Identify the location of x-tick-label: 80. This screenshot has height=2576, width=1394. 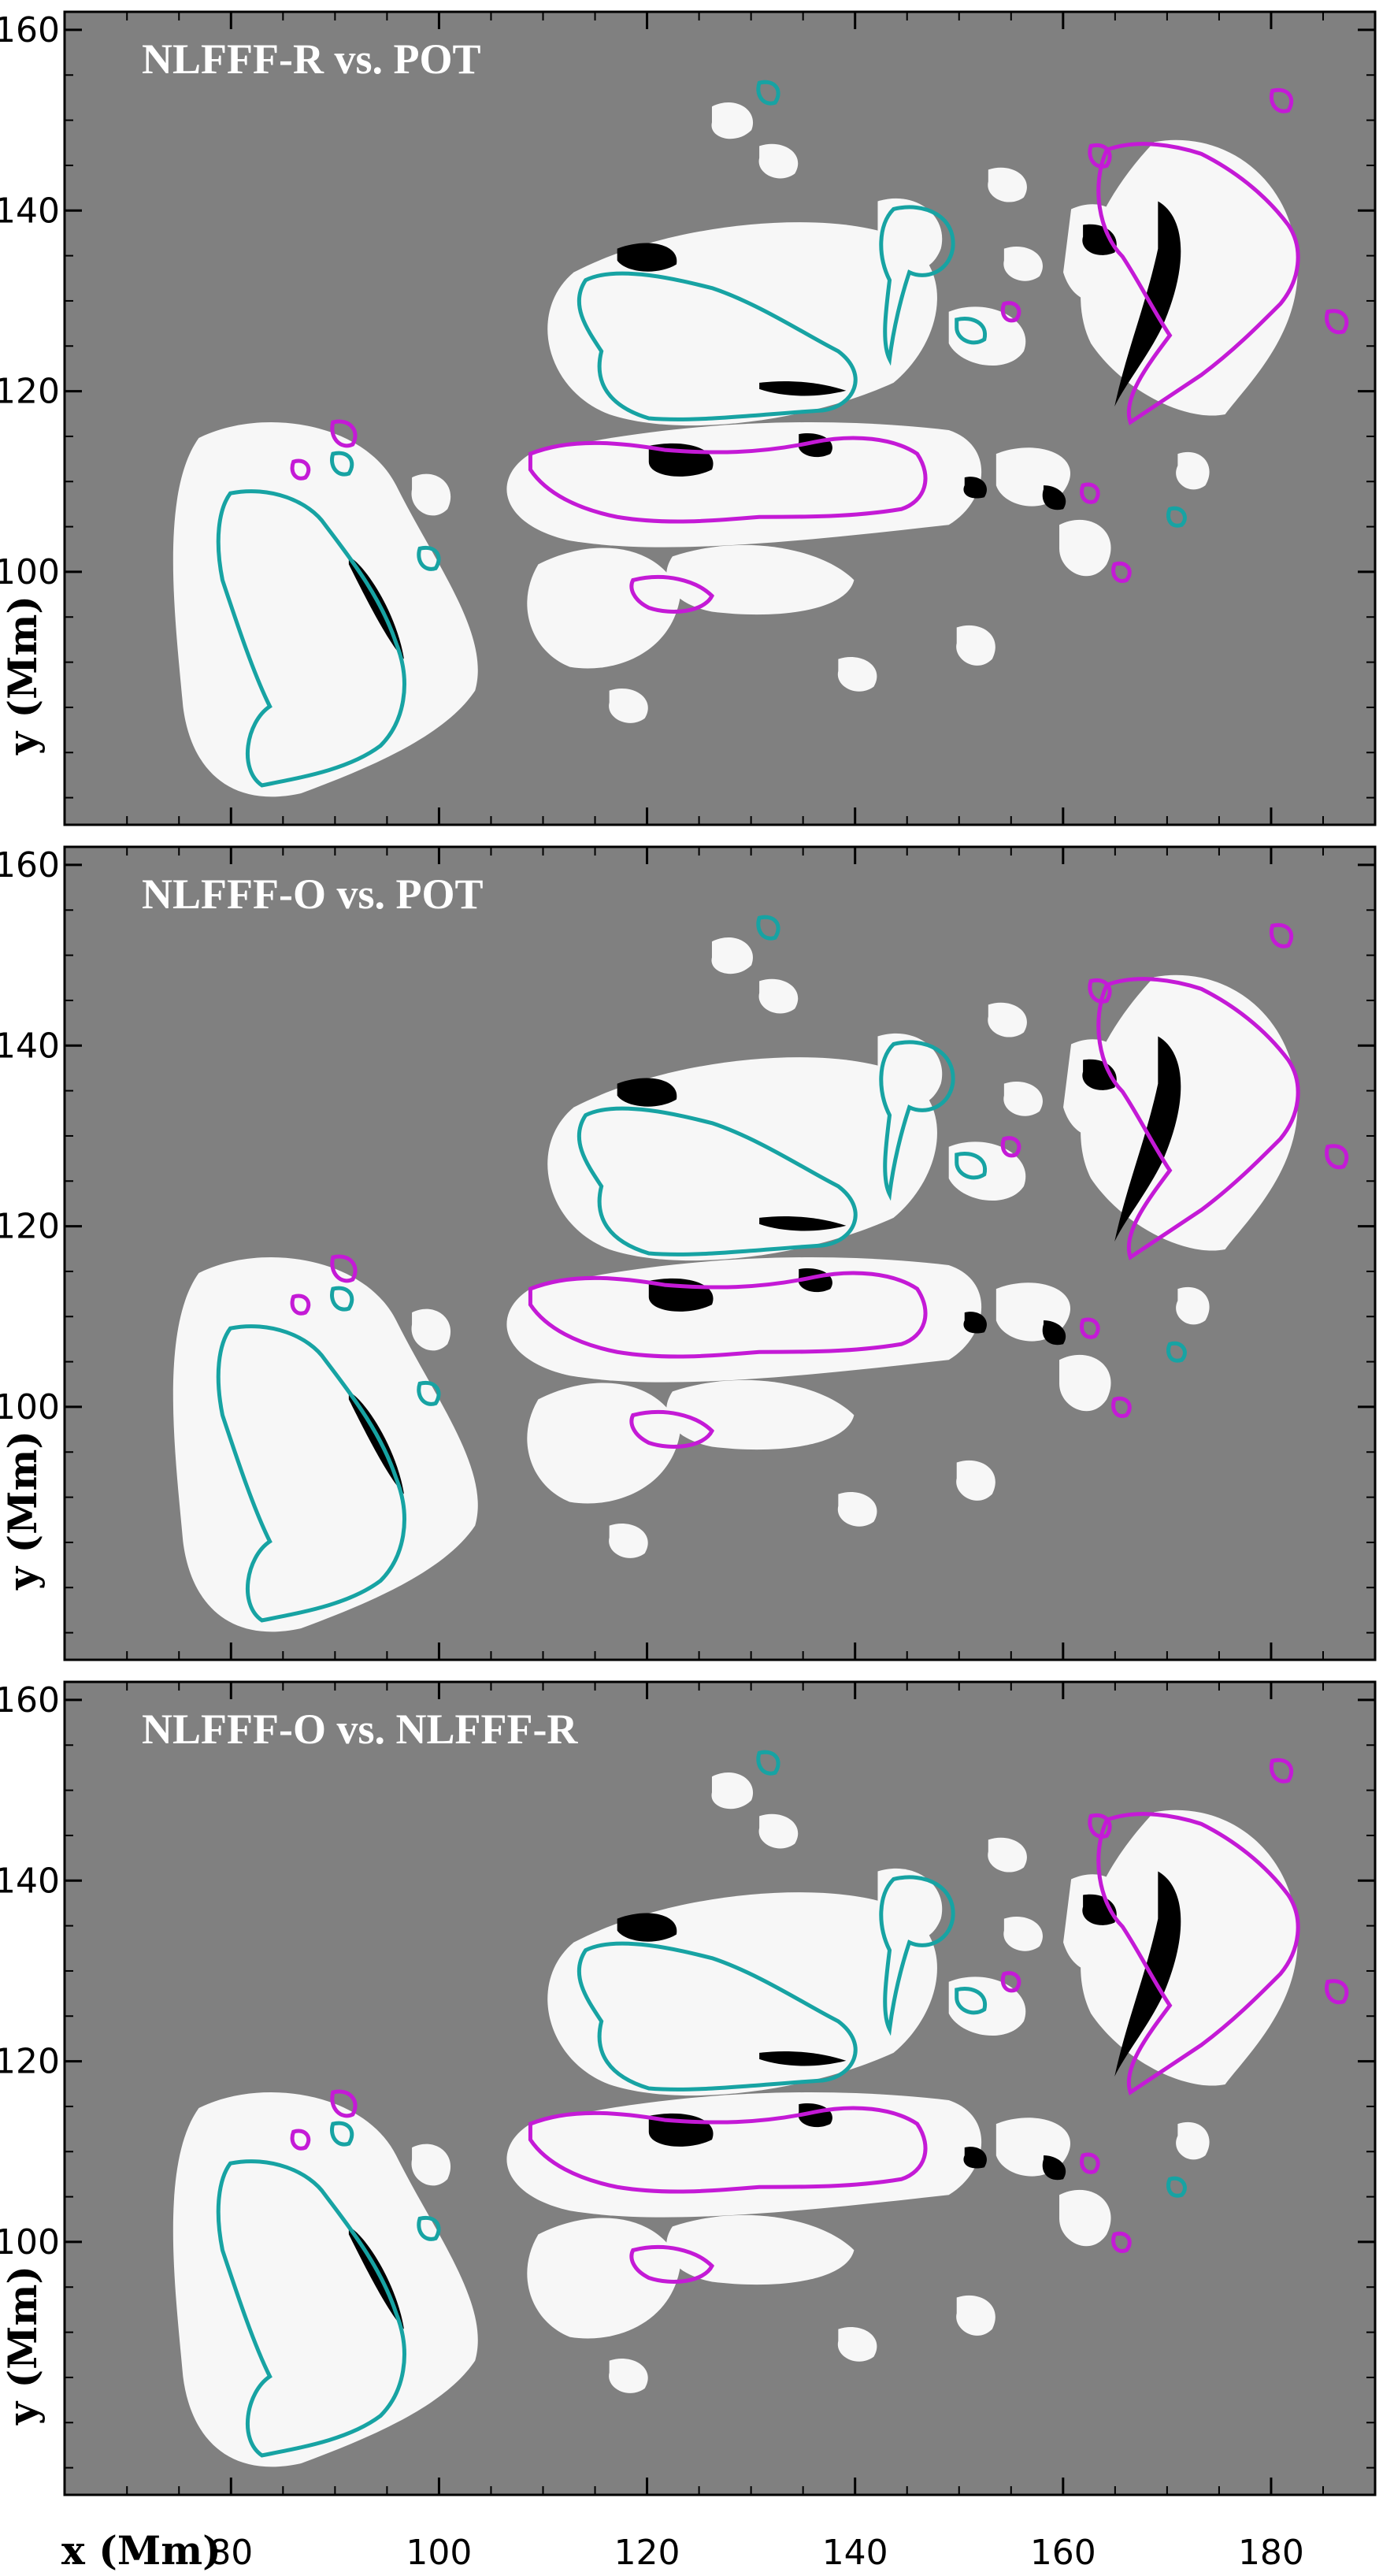
(231, 2553).